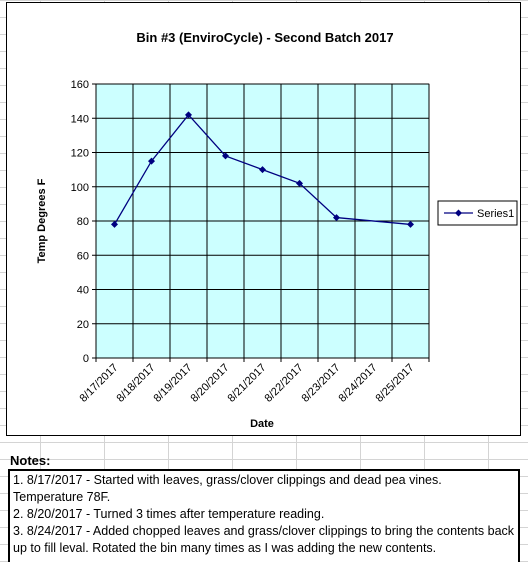  What do you see at coordinates (80, 154) in the screenshot?
I see `y-tick-label: 120` at bounding box center [80, 154].